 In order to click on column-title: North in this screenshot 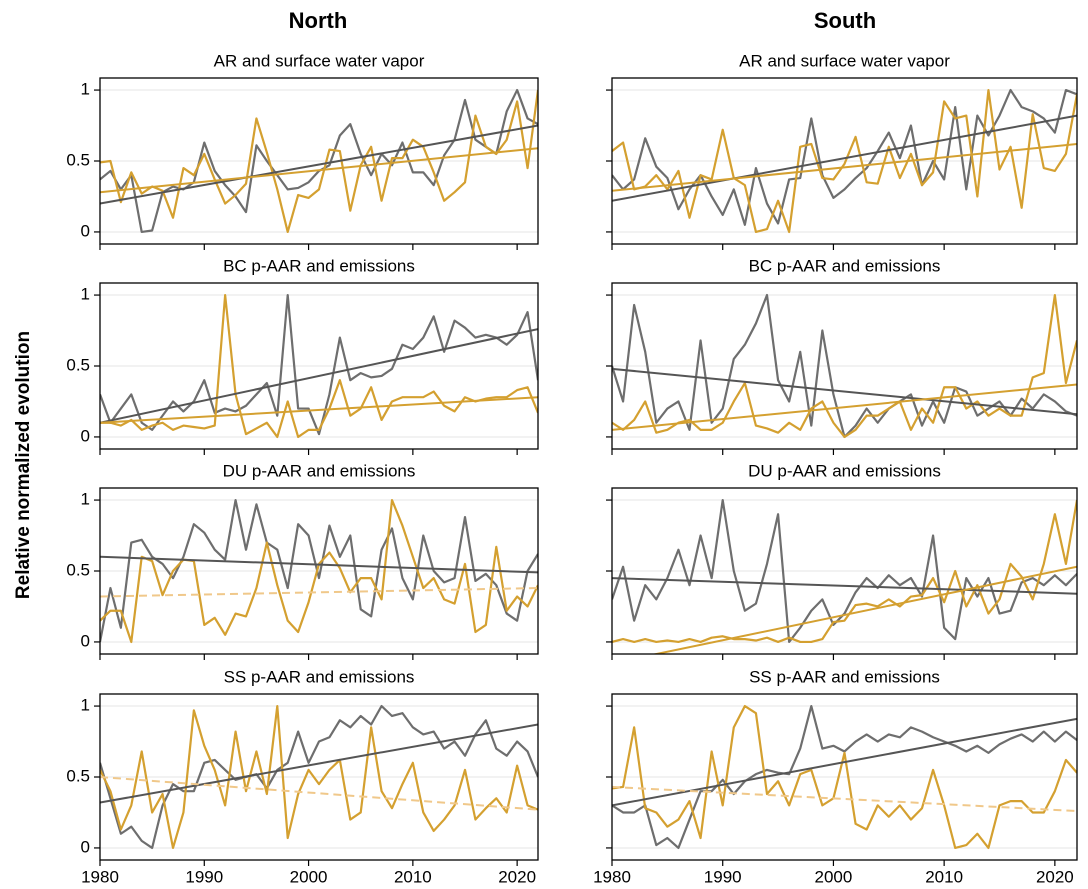, I will do `click(318, 20)`.